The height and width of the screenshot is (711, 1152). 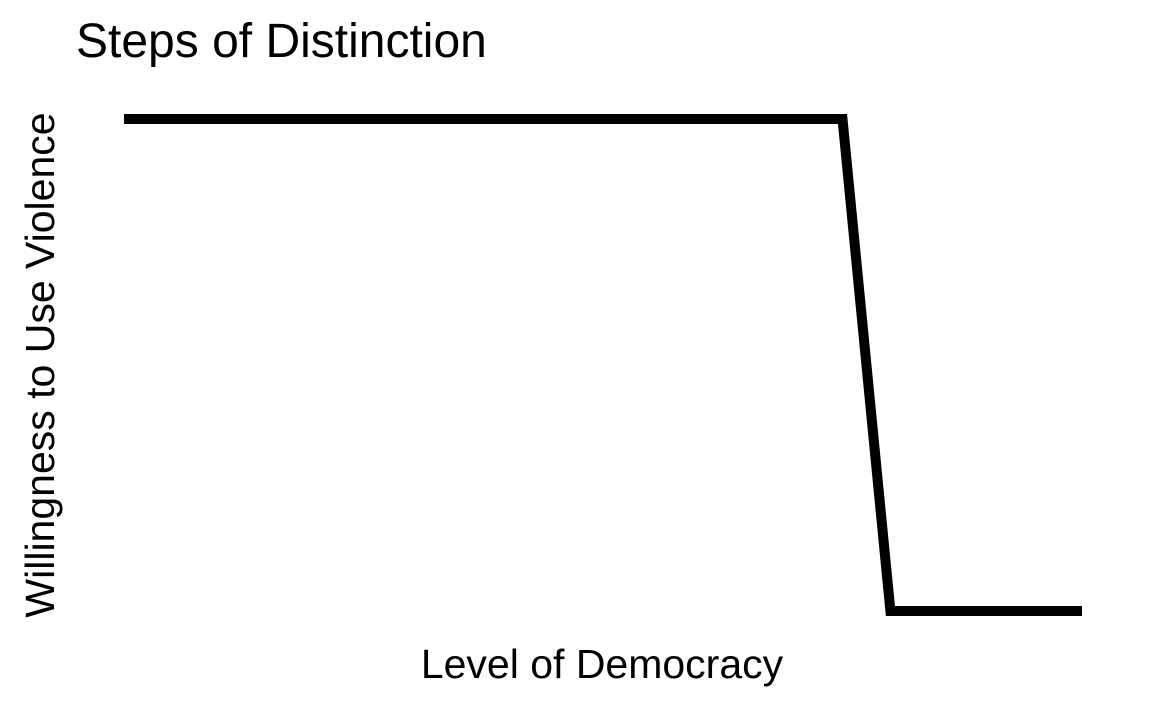 What do you see at coordinates (602, 664) in the screenshot?
I see `x-axis-label: Level of Democracy` at bounding box center [602, 664].